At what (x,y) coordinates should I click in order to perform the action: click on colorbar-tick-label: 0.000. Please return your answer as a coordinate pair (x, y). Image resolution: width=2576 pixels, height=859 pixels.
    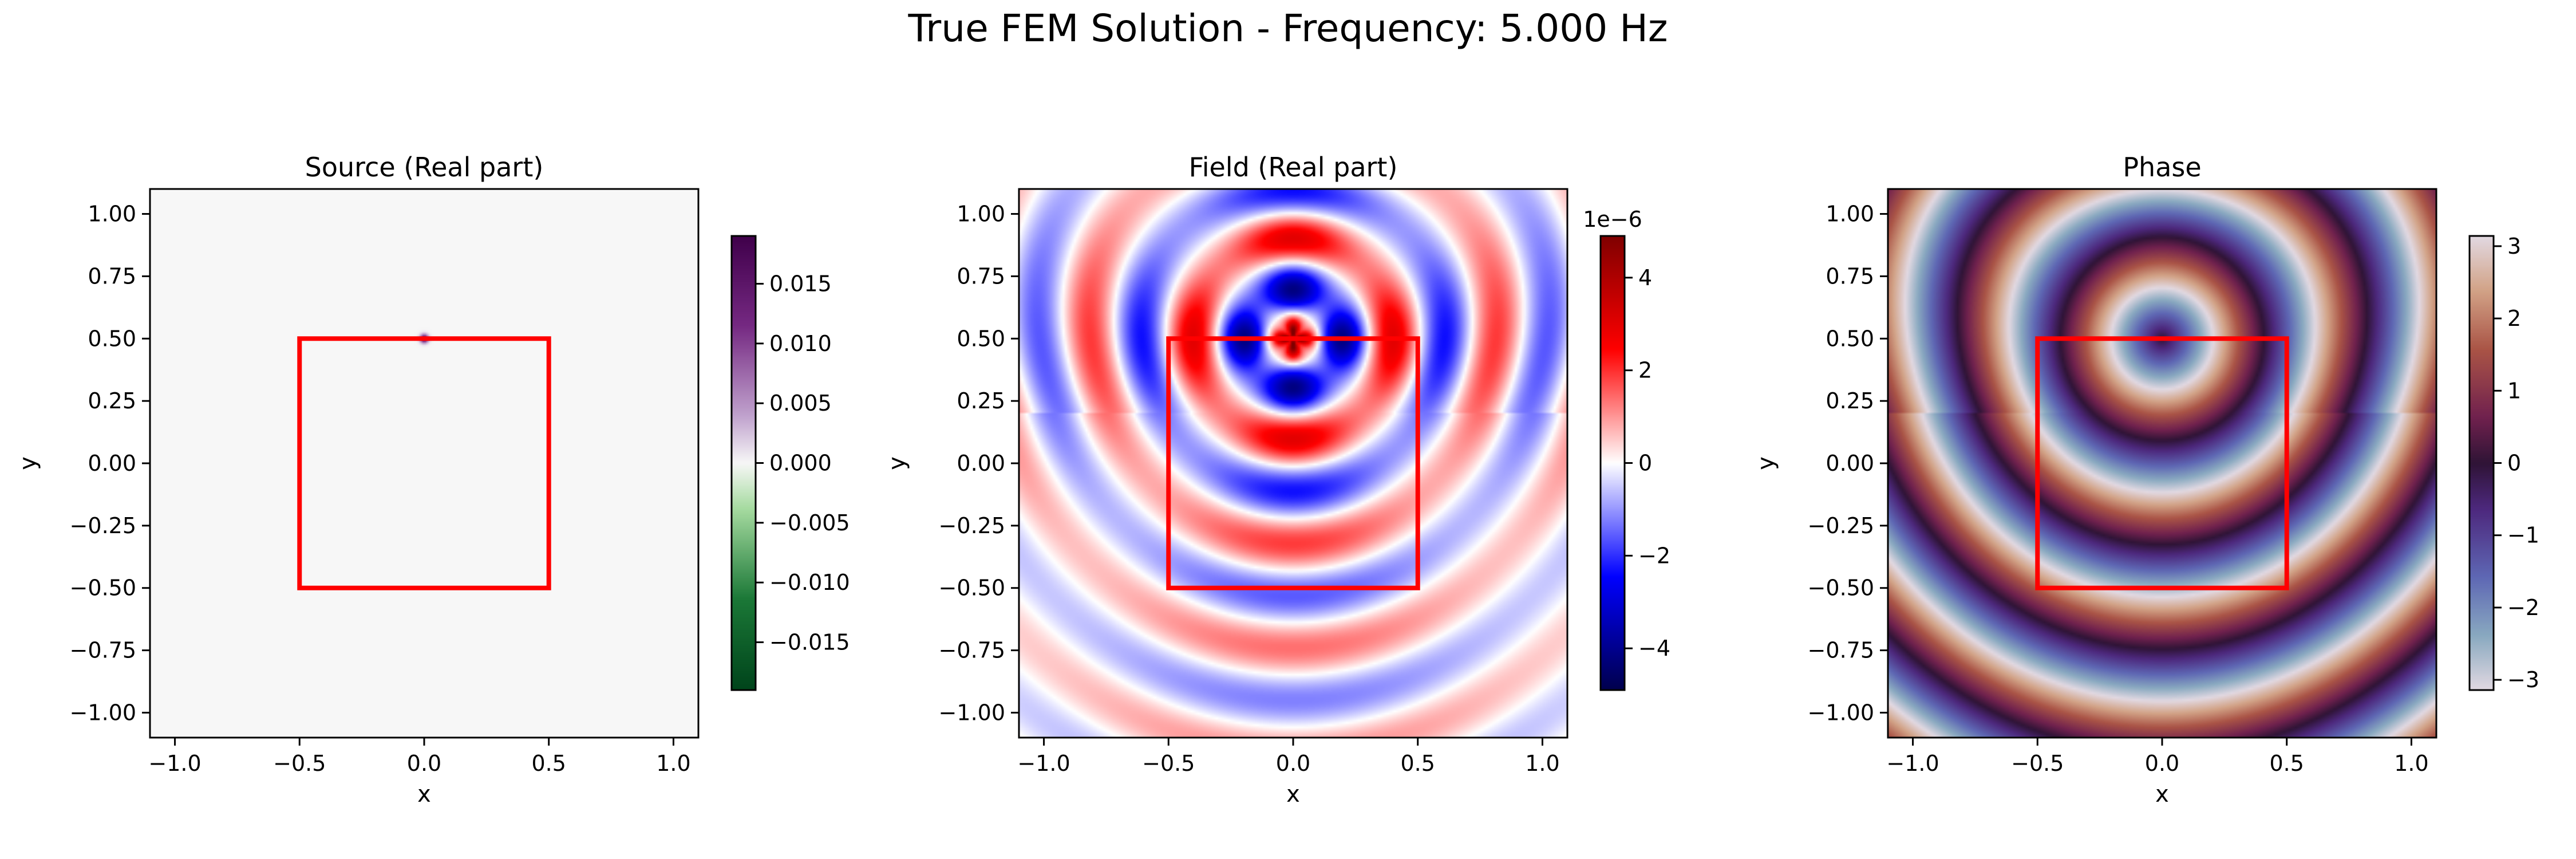
    Looking at the image, I should click on (800, 463).